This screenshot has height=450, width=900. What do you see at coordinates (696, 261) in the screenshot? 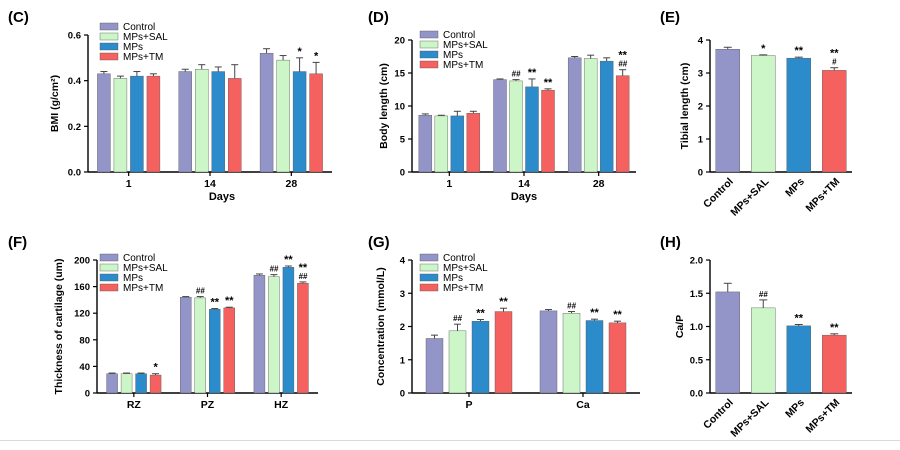
I see `y-tick-label: 2.0` at bounding box center [696, 261].